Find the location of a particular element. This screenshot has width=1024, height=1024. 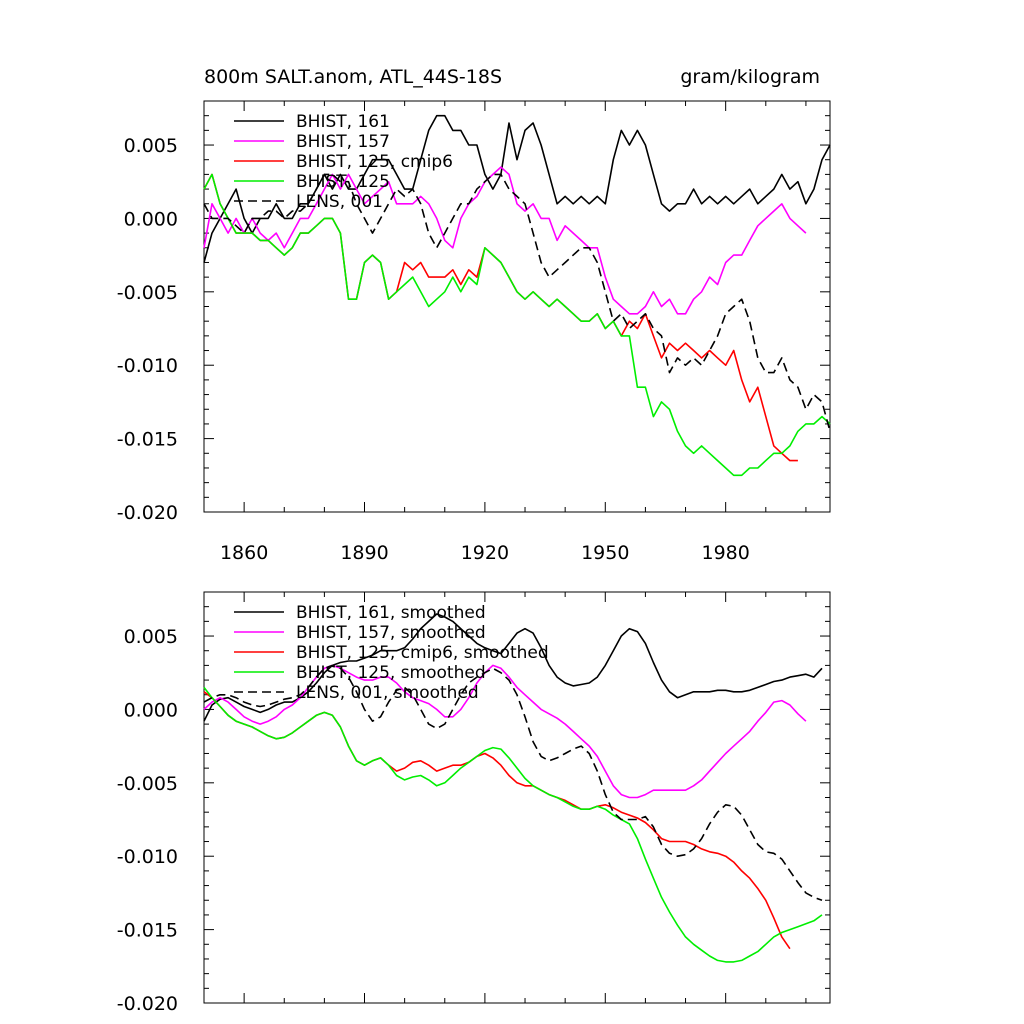

legend-entry: LENS, 001, smoothed is located at coordinates (387, 693).